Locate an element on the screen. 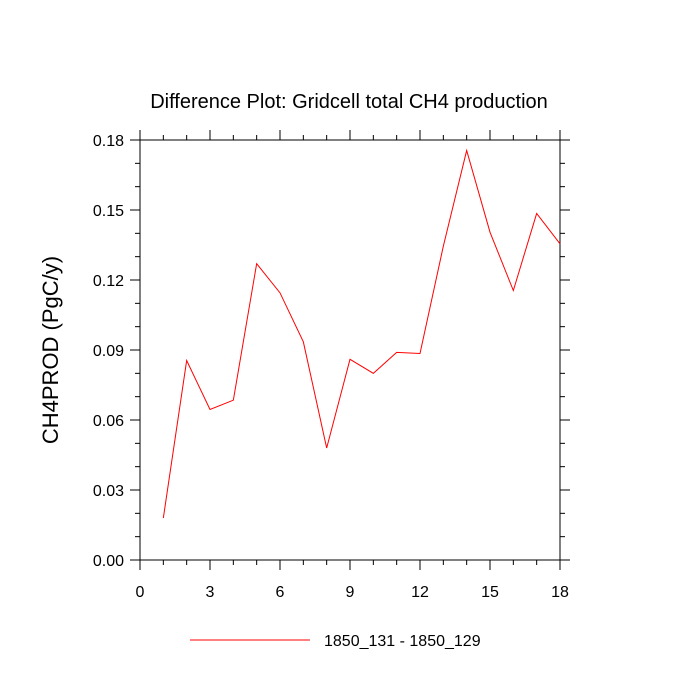 The width and height of the screenshot is (700, 700). x-tick-label: 9 is located at coordinates (350, 592).